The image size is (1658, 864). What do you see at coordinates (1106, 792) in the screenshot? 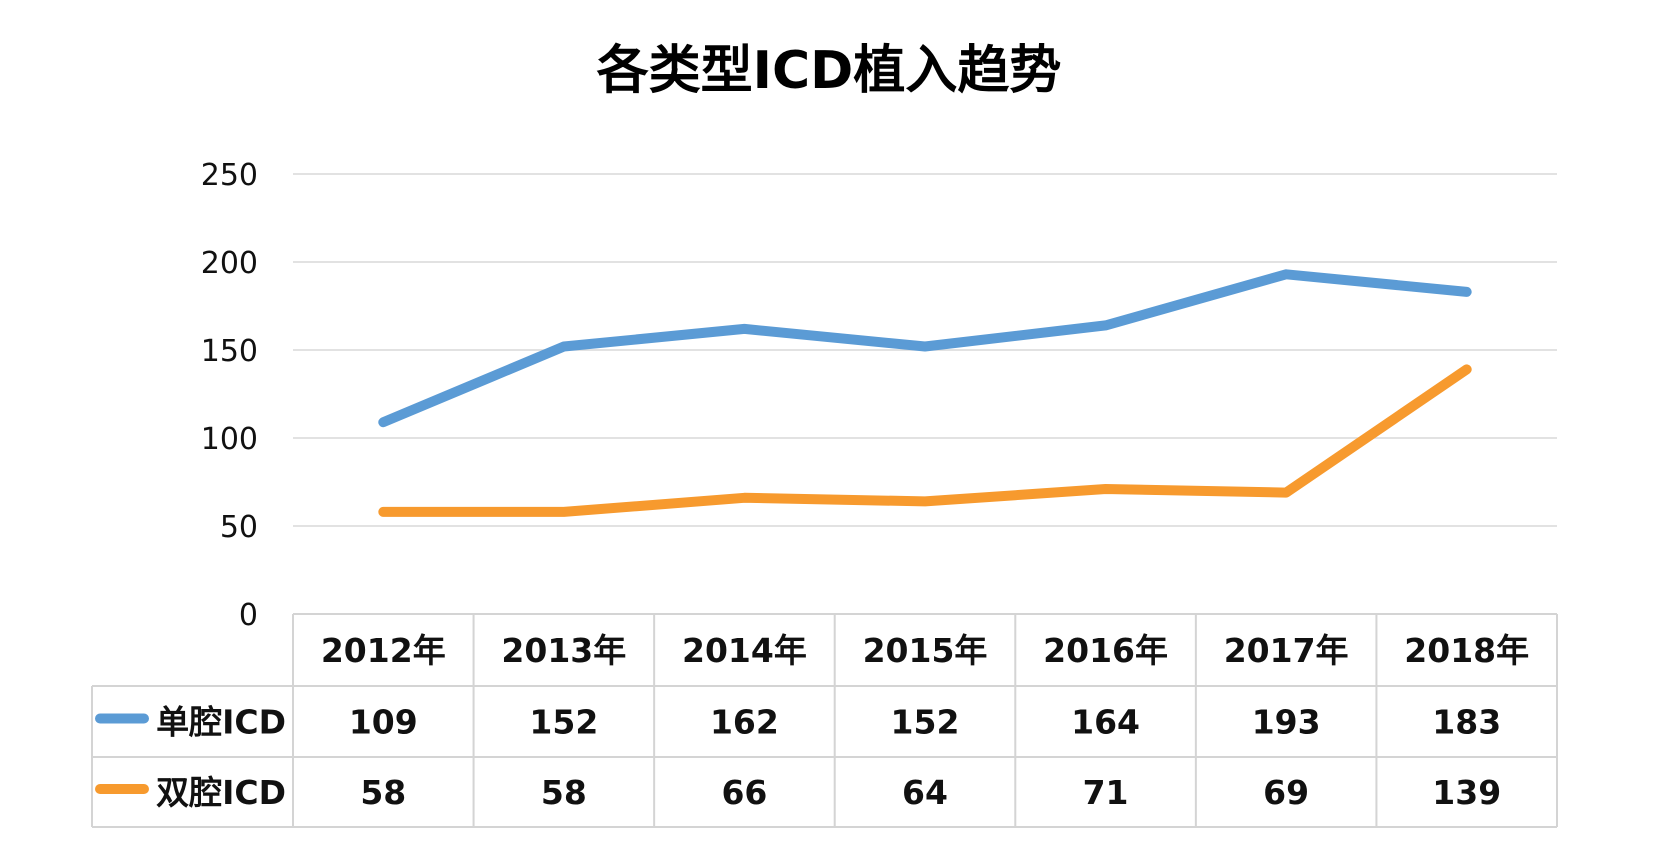
I see `table-value: 71` at bounding box center [1106, 792].